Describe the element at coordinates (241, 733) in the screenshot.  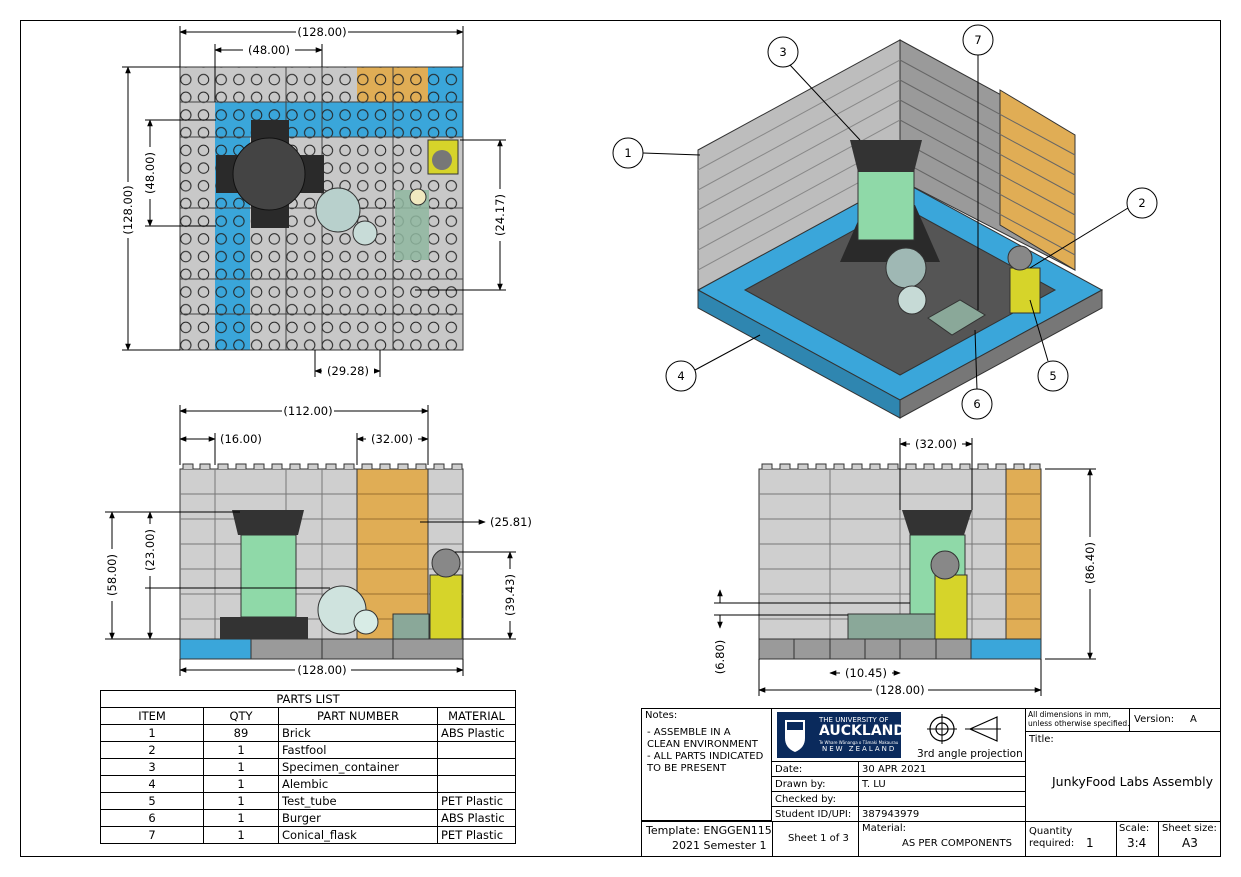
I see `cell: 89` at that location.